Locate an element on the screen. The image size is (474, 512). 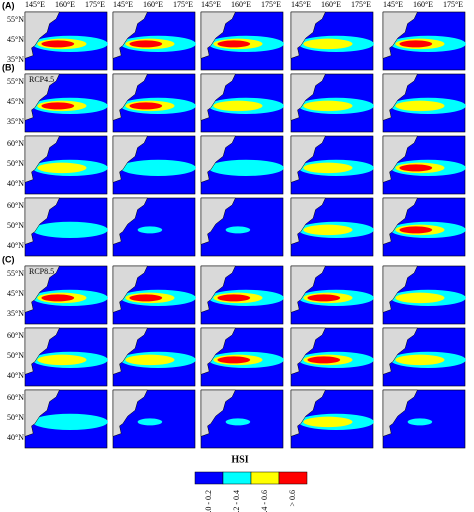
legend-label: 0.4 - 0.6 is located at coordinates (264, 501).